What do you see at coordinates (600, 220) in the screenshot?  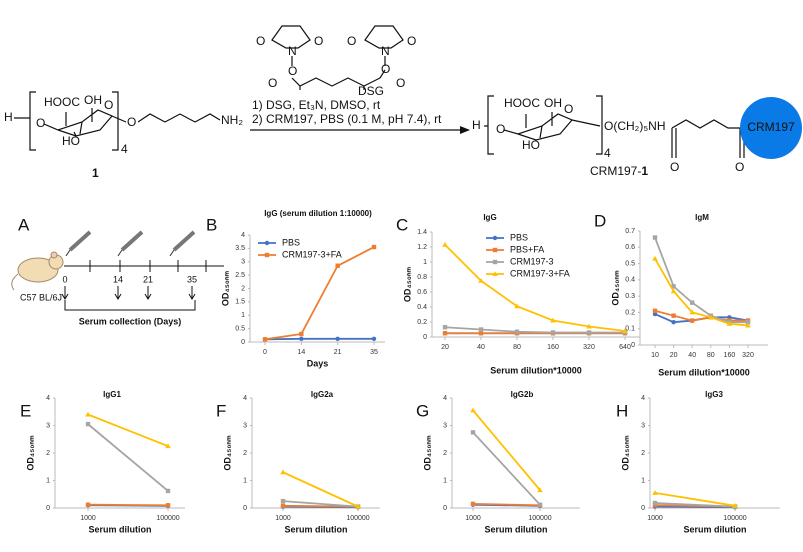 I see `panel-letter: D` at bounding box center [600, 220].